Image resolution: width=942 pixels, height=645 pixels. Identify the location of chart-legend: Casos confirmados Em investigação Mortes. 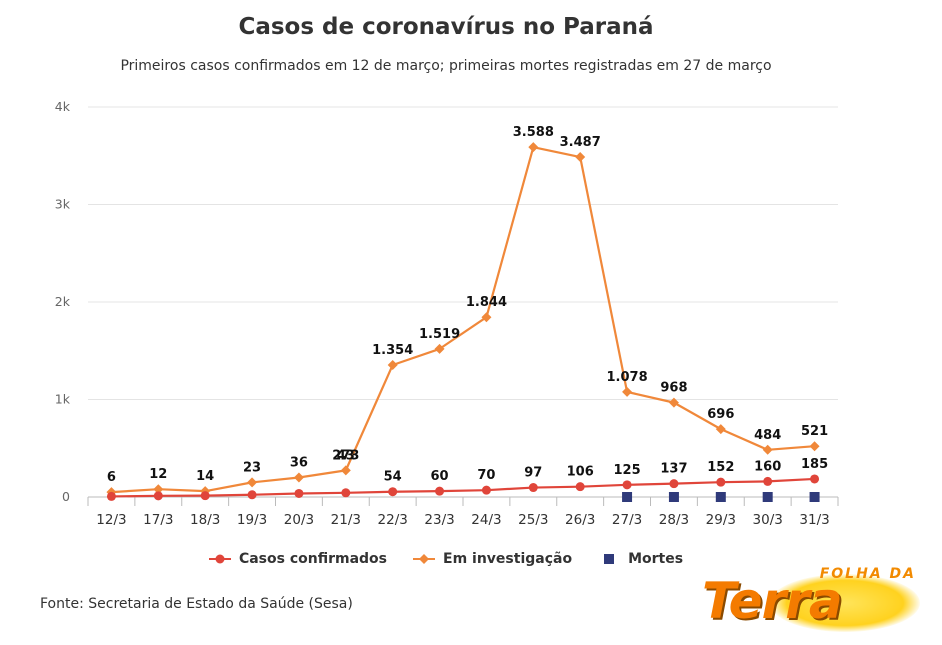
(446, 559).